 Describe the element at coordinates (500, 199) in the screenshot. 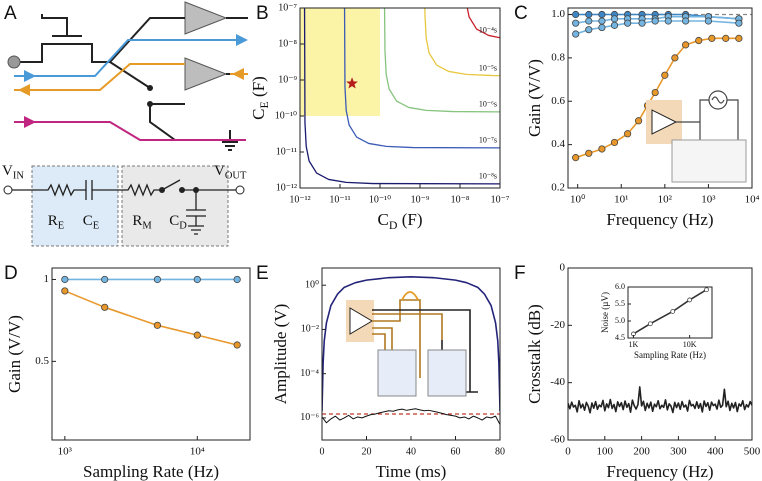

I see `x-tick-label: 10⁻⁷` at that location.